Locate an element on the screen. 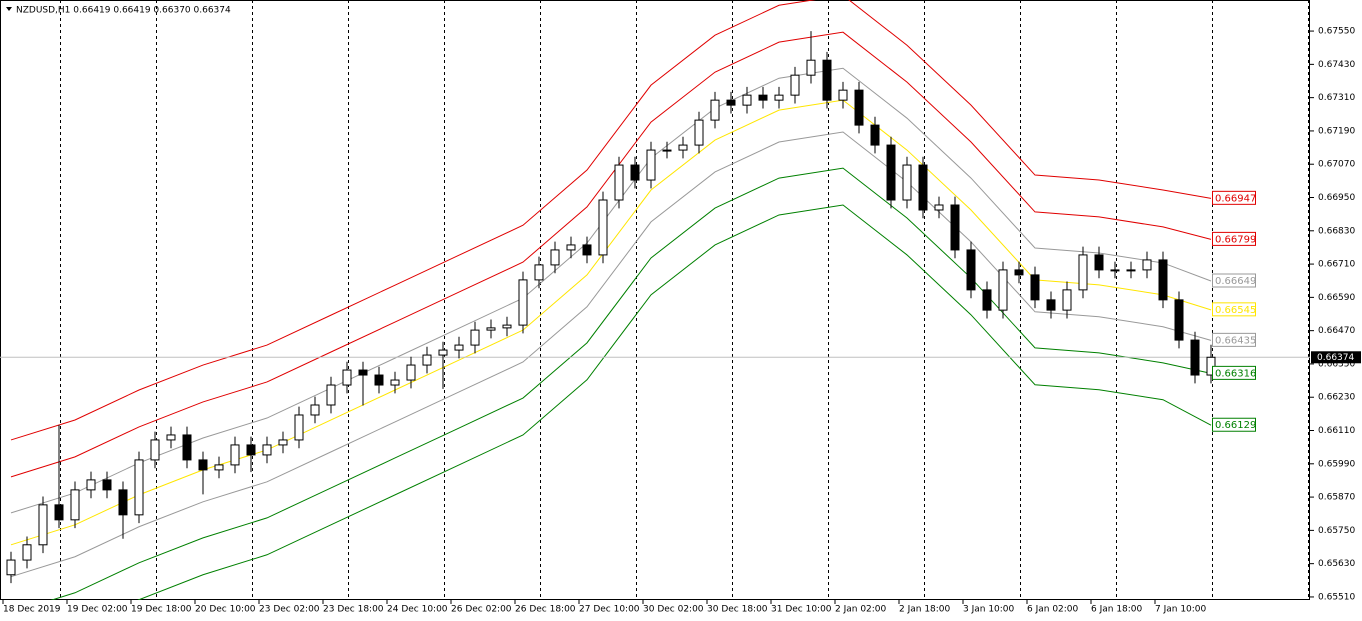 The height and width of the screenshot is (621, 1362). band-value-label: 0.66129 is located at coordinates (1235, 425).